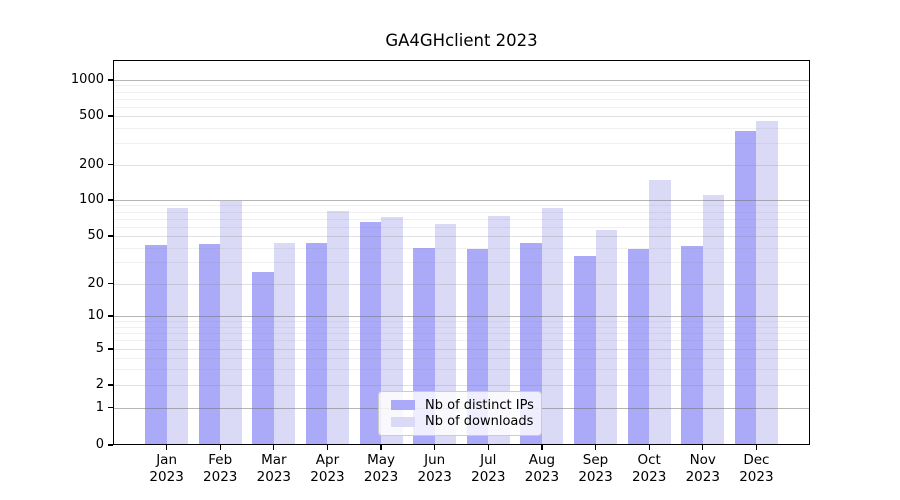 This screenshot has height=500, width=900. I want to click on y-tick-label: 100, so click(91, 199).